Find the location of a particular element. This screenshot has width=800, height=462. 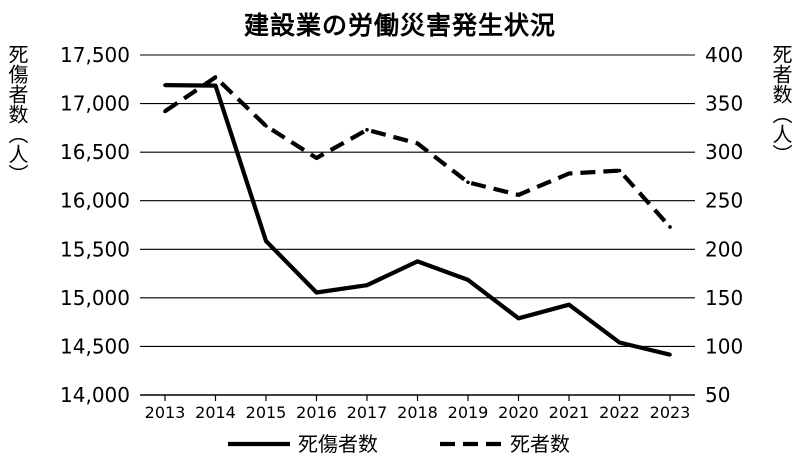

x-tick-label: 2020 is located at coordinates (518, 412).